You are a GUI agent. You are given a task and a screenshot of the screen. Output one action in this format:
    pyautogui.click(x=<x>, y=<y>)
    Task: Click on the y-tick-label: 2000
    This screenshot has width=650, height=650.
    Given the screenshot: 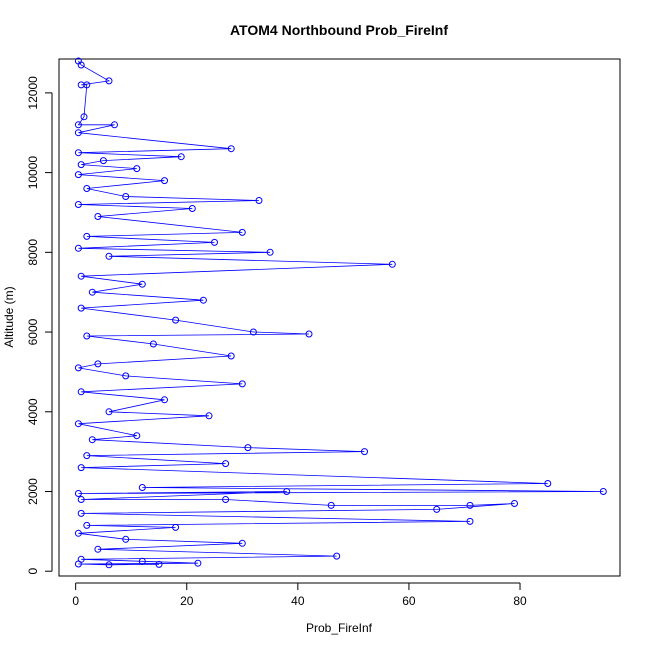 What is the action you would take?
    pyautogui.click(x=33, y=491)
    